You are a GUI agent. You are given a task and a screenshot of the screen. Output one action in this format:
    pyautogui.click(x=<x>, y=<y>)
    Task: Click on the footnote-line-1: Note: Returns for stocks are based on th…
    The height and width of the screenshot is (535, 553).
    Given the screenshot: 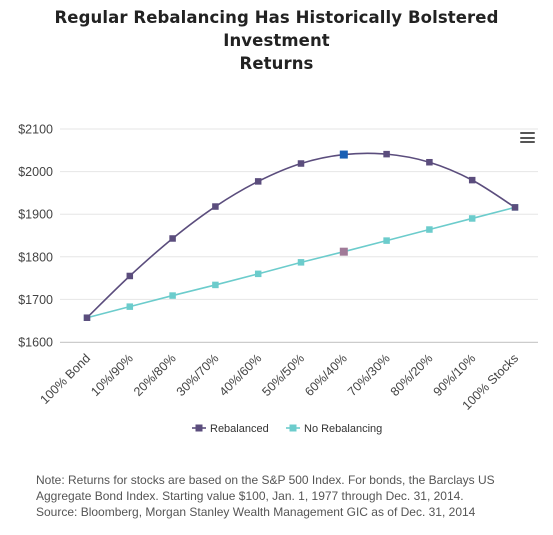 What is the action you would take?
    pyautogui.click(x=265, y=480)
    